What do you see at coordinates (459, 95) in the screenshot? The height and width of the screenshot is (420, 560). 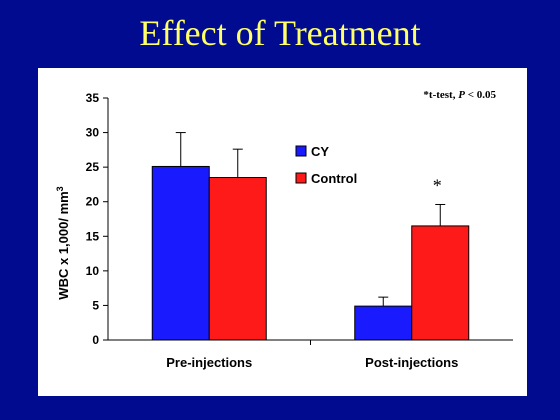 I see `significance-note: *t-test, P < 0.05` at bounding box center [459, 95].